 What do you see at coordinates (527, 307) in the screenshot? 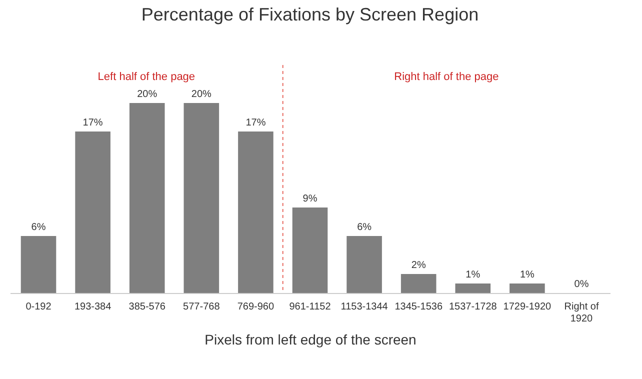
I see `x-tick-label: 1729-1920` at bounding box center [527, 307].